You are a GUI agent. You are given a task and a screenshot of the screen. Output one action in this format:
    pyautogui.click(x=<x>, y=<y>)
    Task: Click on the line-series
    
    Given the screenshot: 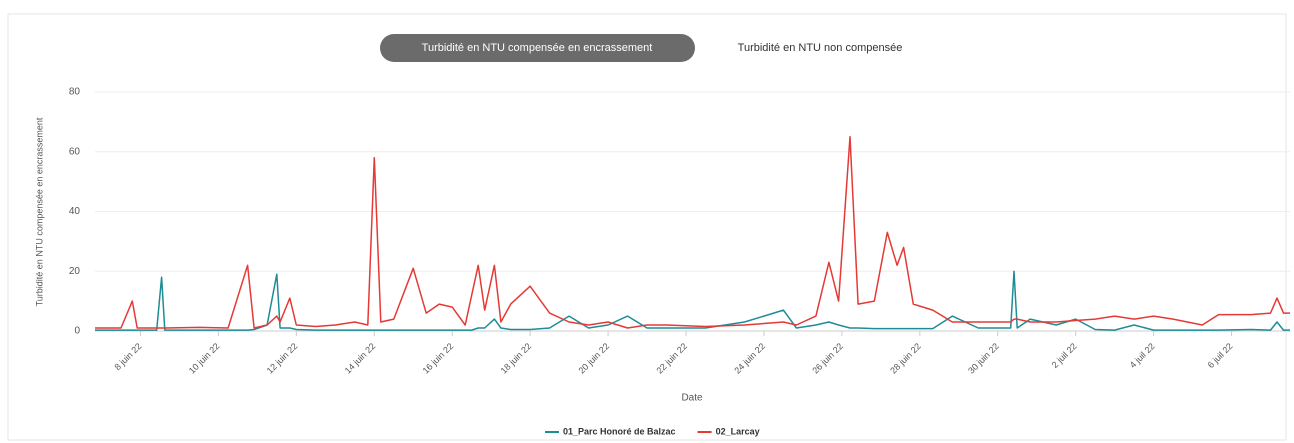 What is the action you would take?
    pyautogui.click(x=692, y=300)
    